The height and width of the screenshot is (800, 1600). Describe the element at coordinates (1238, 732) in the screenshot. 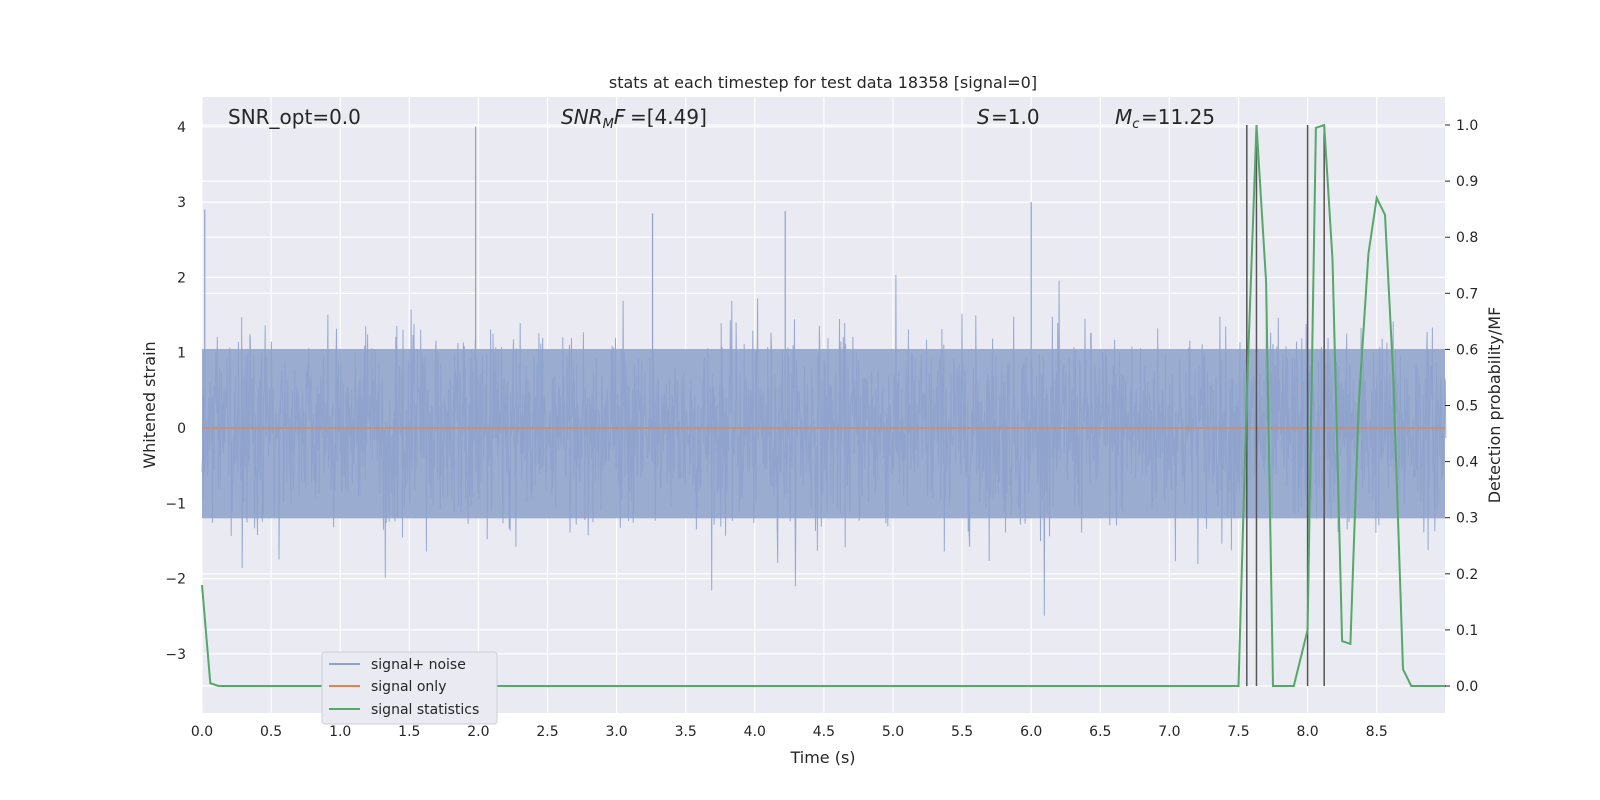

I see `x-tick-label: 7.5` at that location.